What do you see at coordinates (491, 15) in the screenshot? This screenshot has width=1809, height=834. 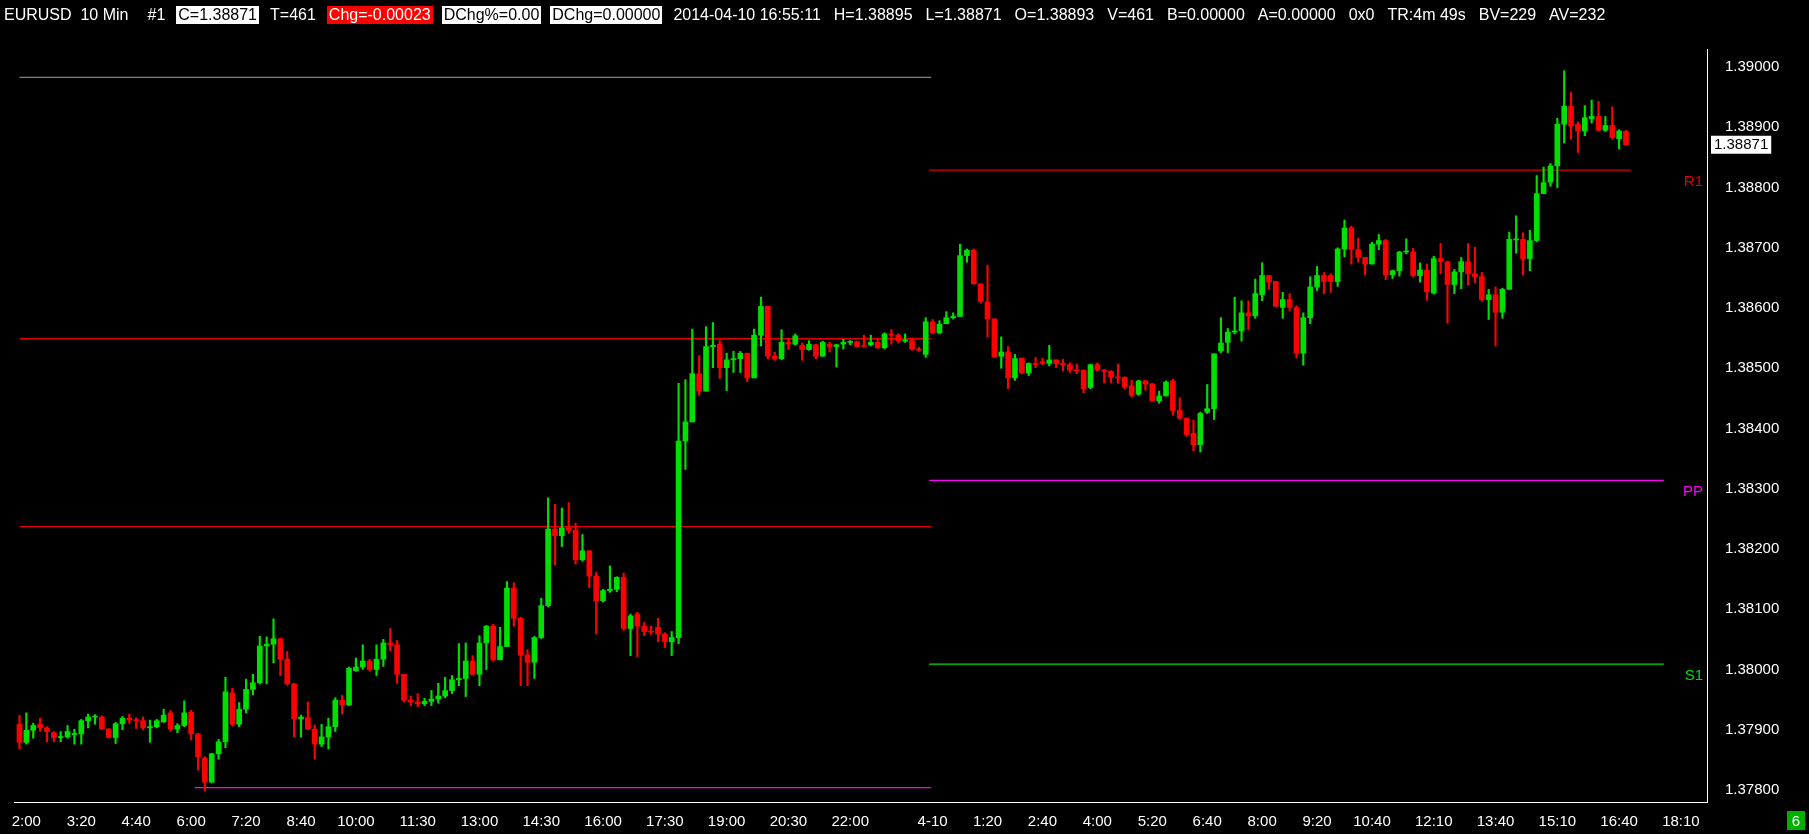 I see `text: DChg%=0.00` at bounding box center [491, 15].